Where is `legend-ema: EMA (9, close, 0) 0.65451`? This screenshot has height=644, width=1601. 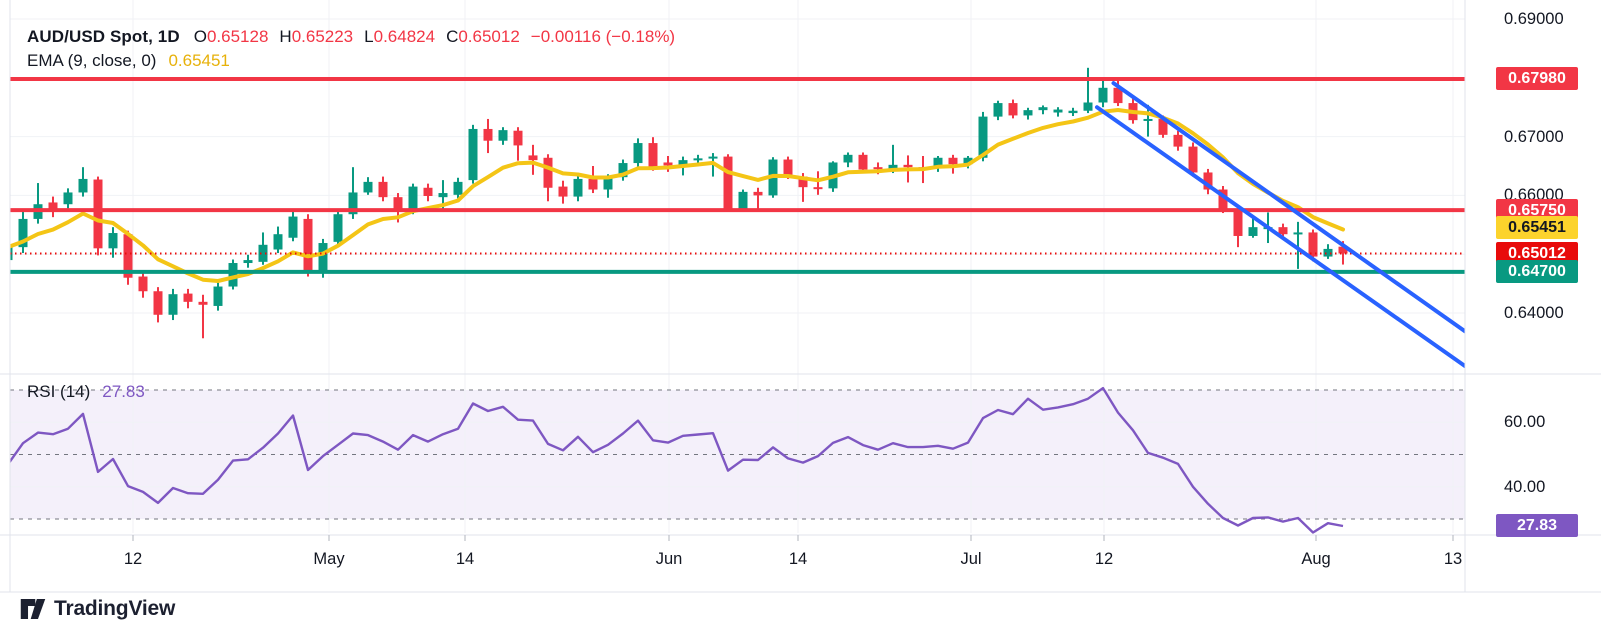 legend-ema: EMA (9, close, 0) 0.65451 is located at coordinates (128, 61).